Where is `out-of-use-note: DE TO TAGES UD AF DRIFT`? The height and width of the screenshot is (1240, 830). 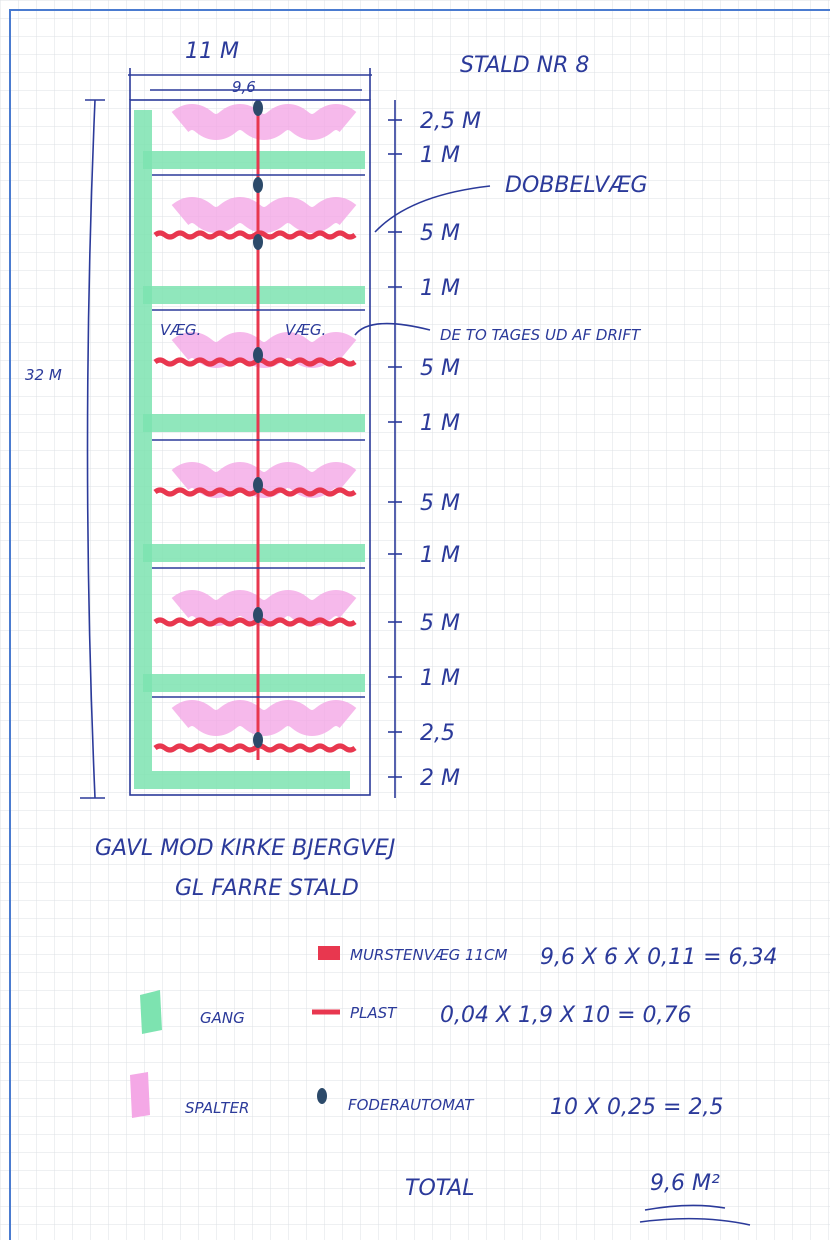 out-of-use-note: DE TO TAGES UD AF DRIFT is located at coordinates (541, 335).